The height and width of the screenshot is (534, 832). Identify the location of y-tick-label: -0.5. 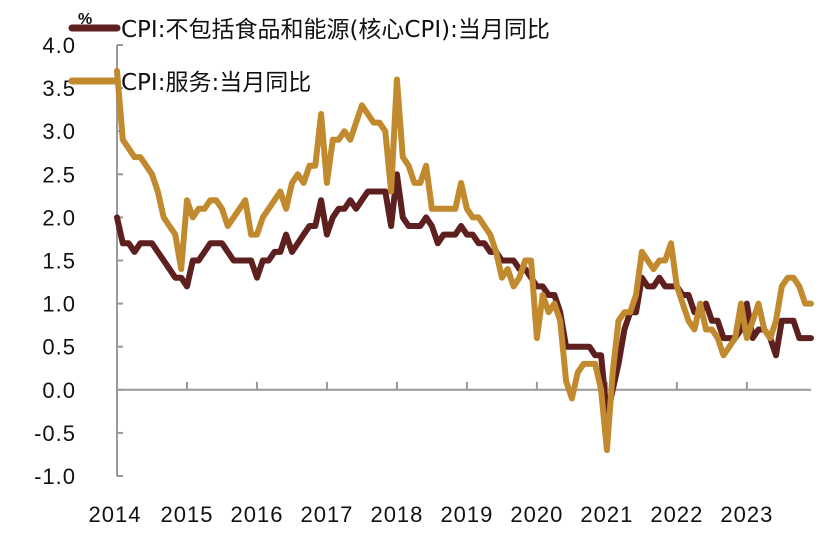
(55, 433).